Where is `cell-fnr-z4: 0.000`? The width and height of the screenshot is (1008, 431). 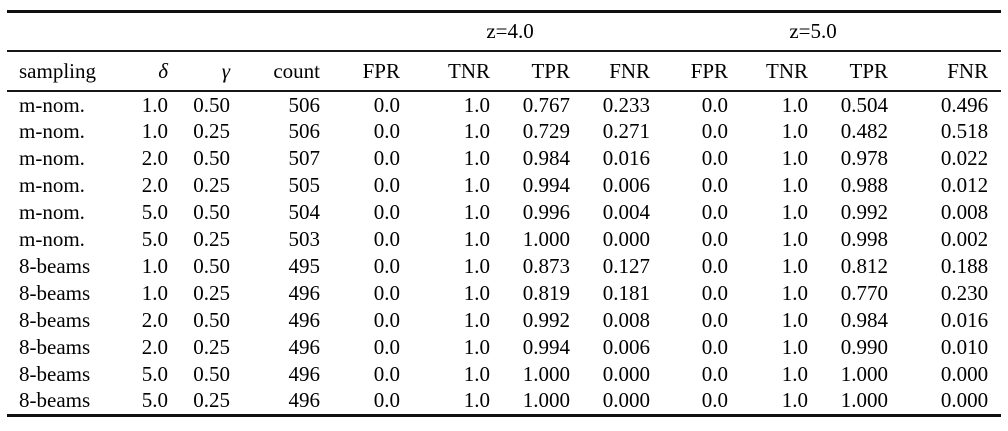
cell-fnr-z4: 0.000 is located at coordinates (626, 239).